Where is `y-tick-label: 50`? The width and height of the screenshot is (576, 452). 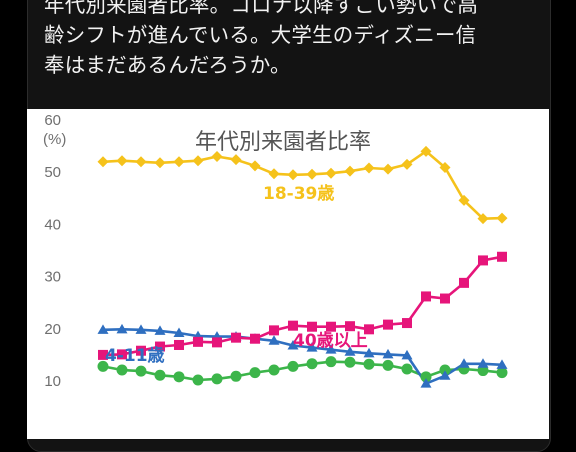
y-tick-label: 50 is located at coordinates (52, 172).